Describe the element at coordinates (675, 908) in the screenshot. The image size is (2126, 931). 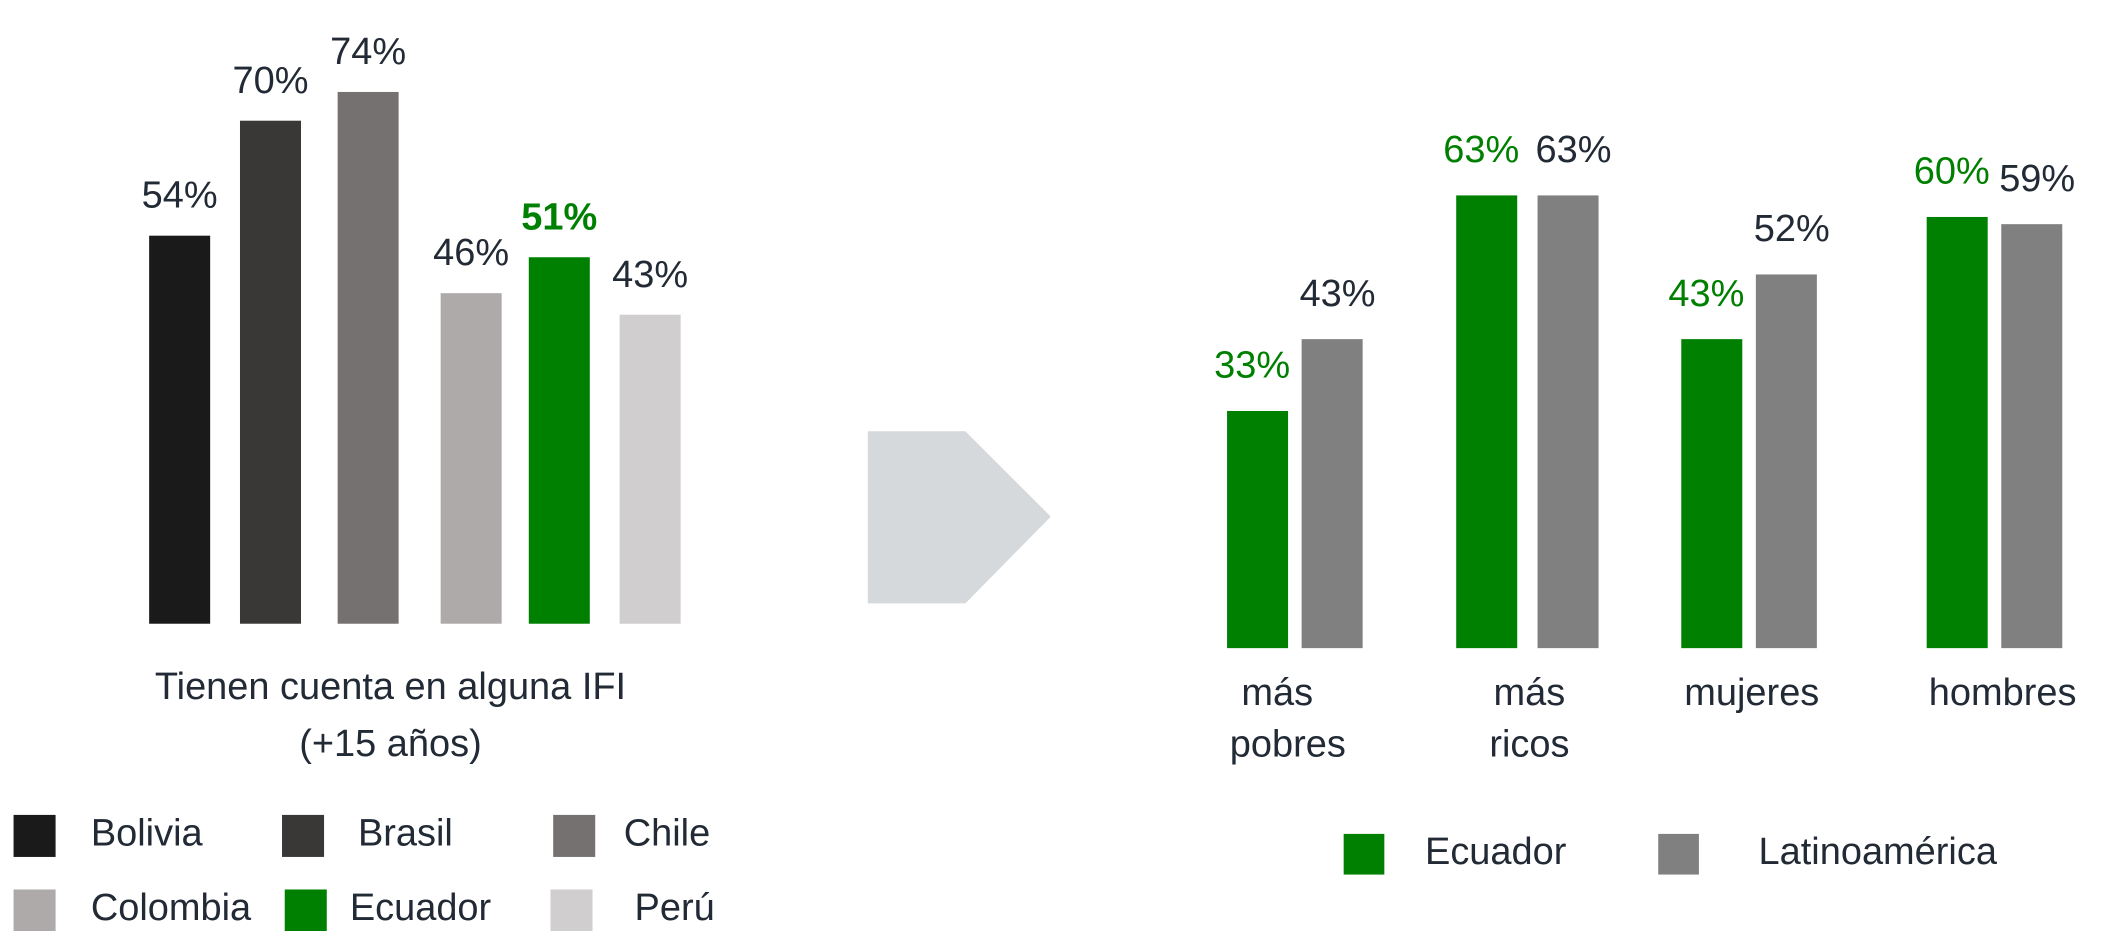
I see `legend-label: Perú` at that location.